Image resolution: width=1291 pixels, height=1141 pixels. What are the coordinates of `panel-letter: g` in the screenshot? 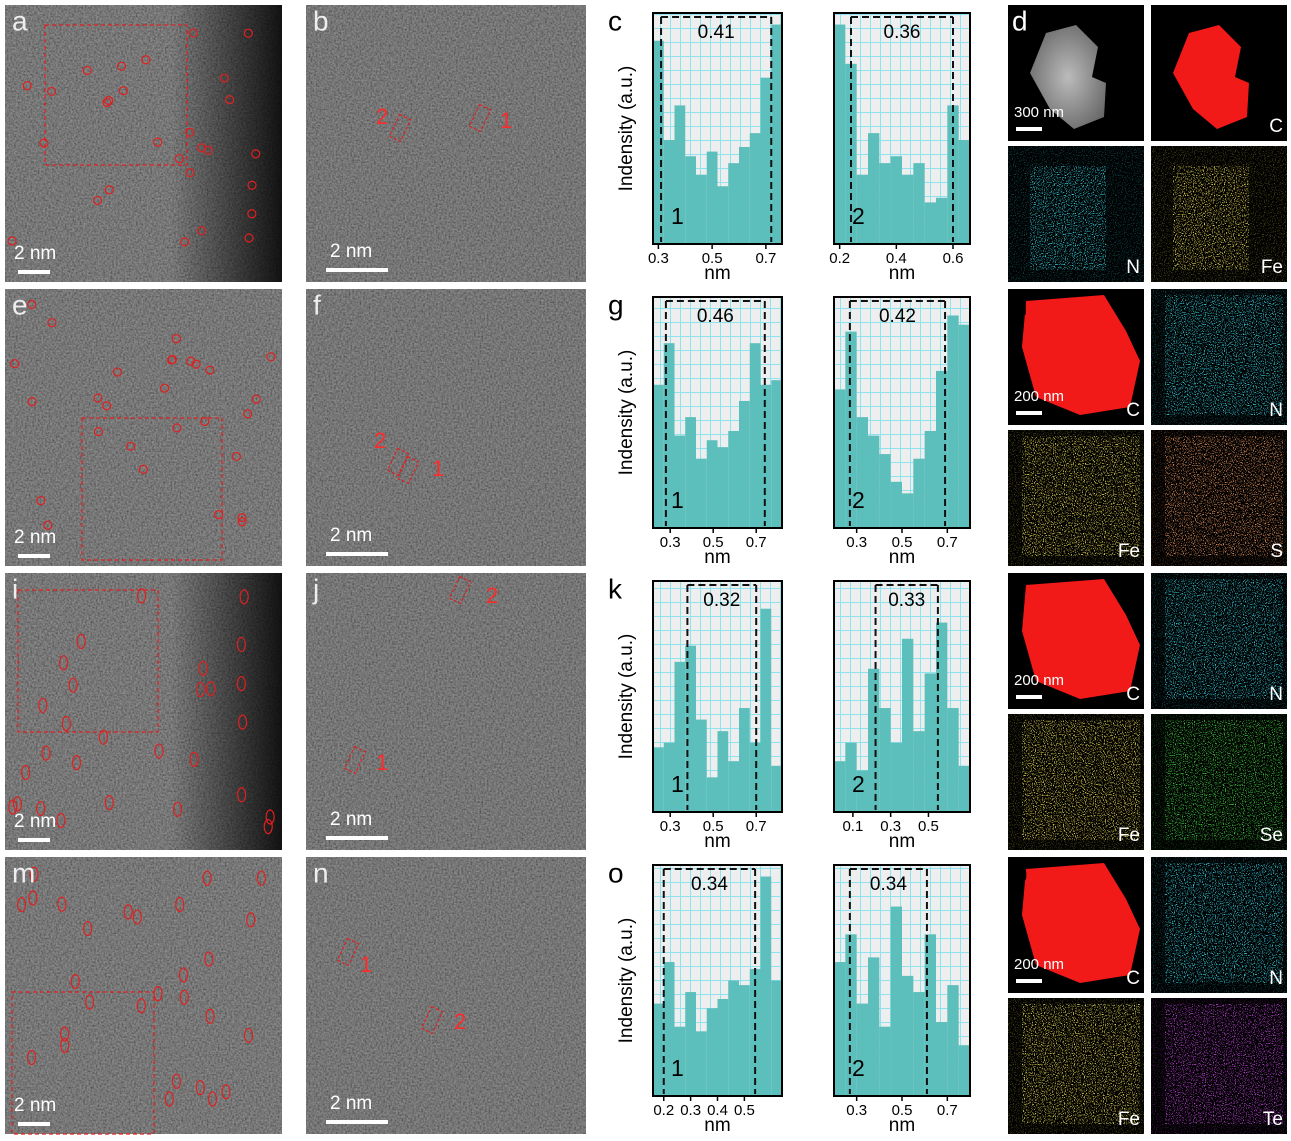 It's located at (616, 304).